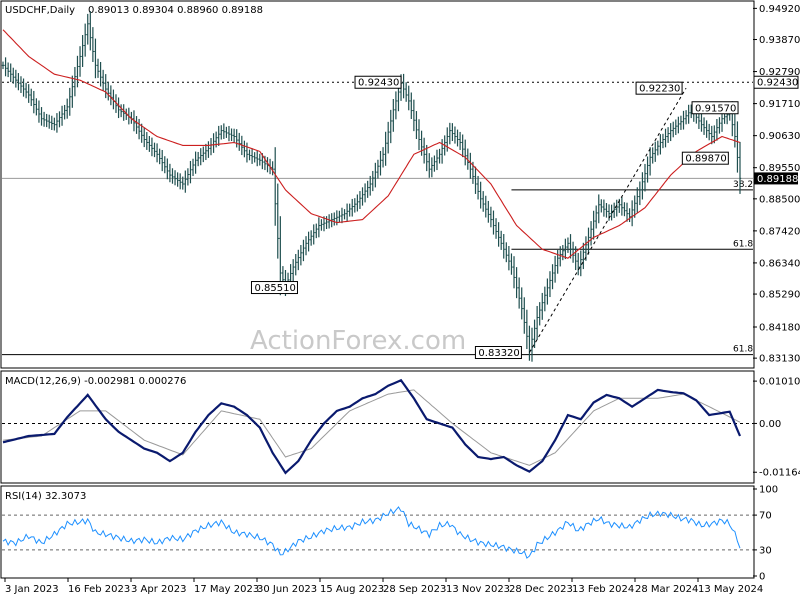  Describe the element at coordinates (287, 589) in the screenshot. I see `x-tick-label: 30 Jun 2023` at that location.